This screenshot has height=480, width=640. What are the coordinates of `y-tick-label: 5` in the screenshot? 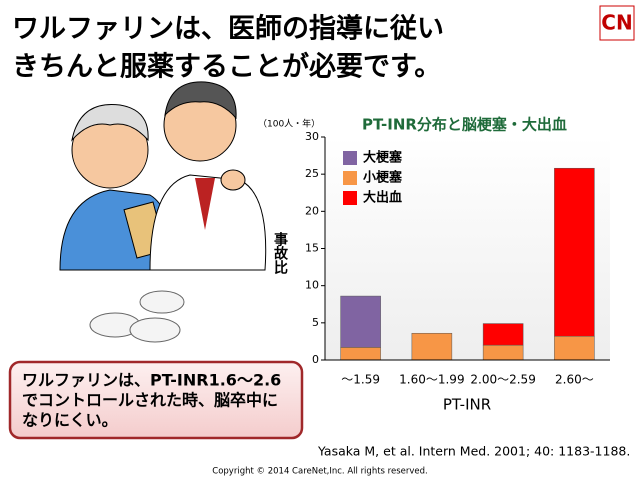 It's located at (315, 322).